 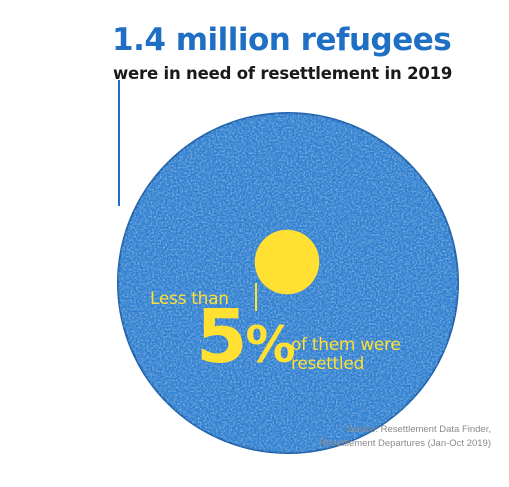 What do you see at coordinates (327, 364) in the screenshot?
I see `annotation-suffix-line-2: resettled` at bounding box center [327, 364].